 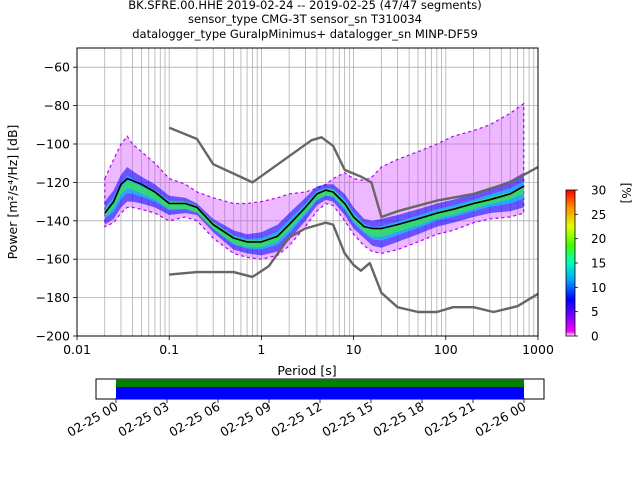 What do you see at coordinates (353, 267) in the screenshot?
I see `noise-model-low-line` at bounding box center [353, 267].